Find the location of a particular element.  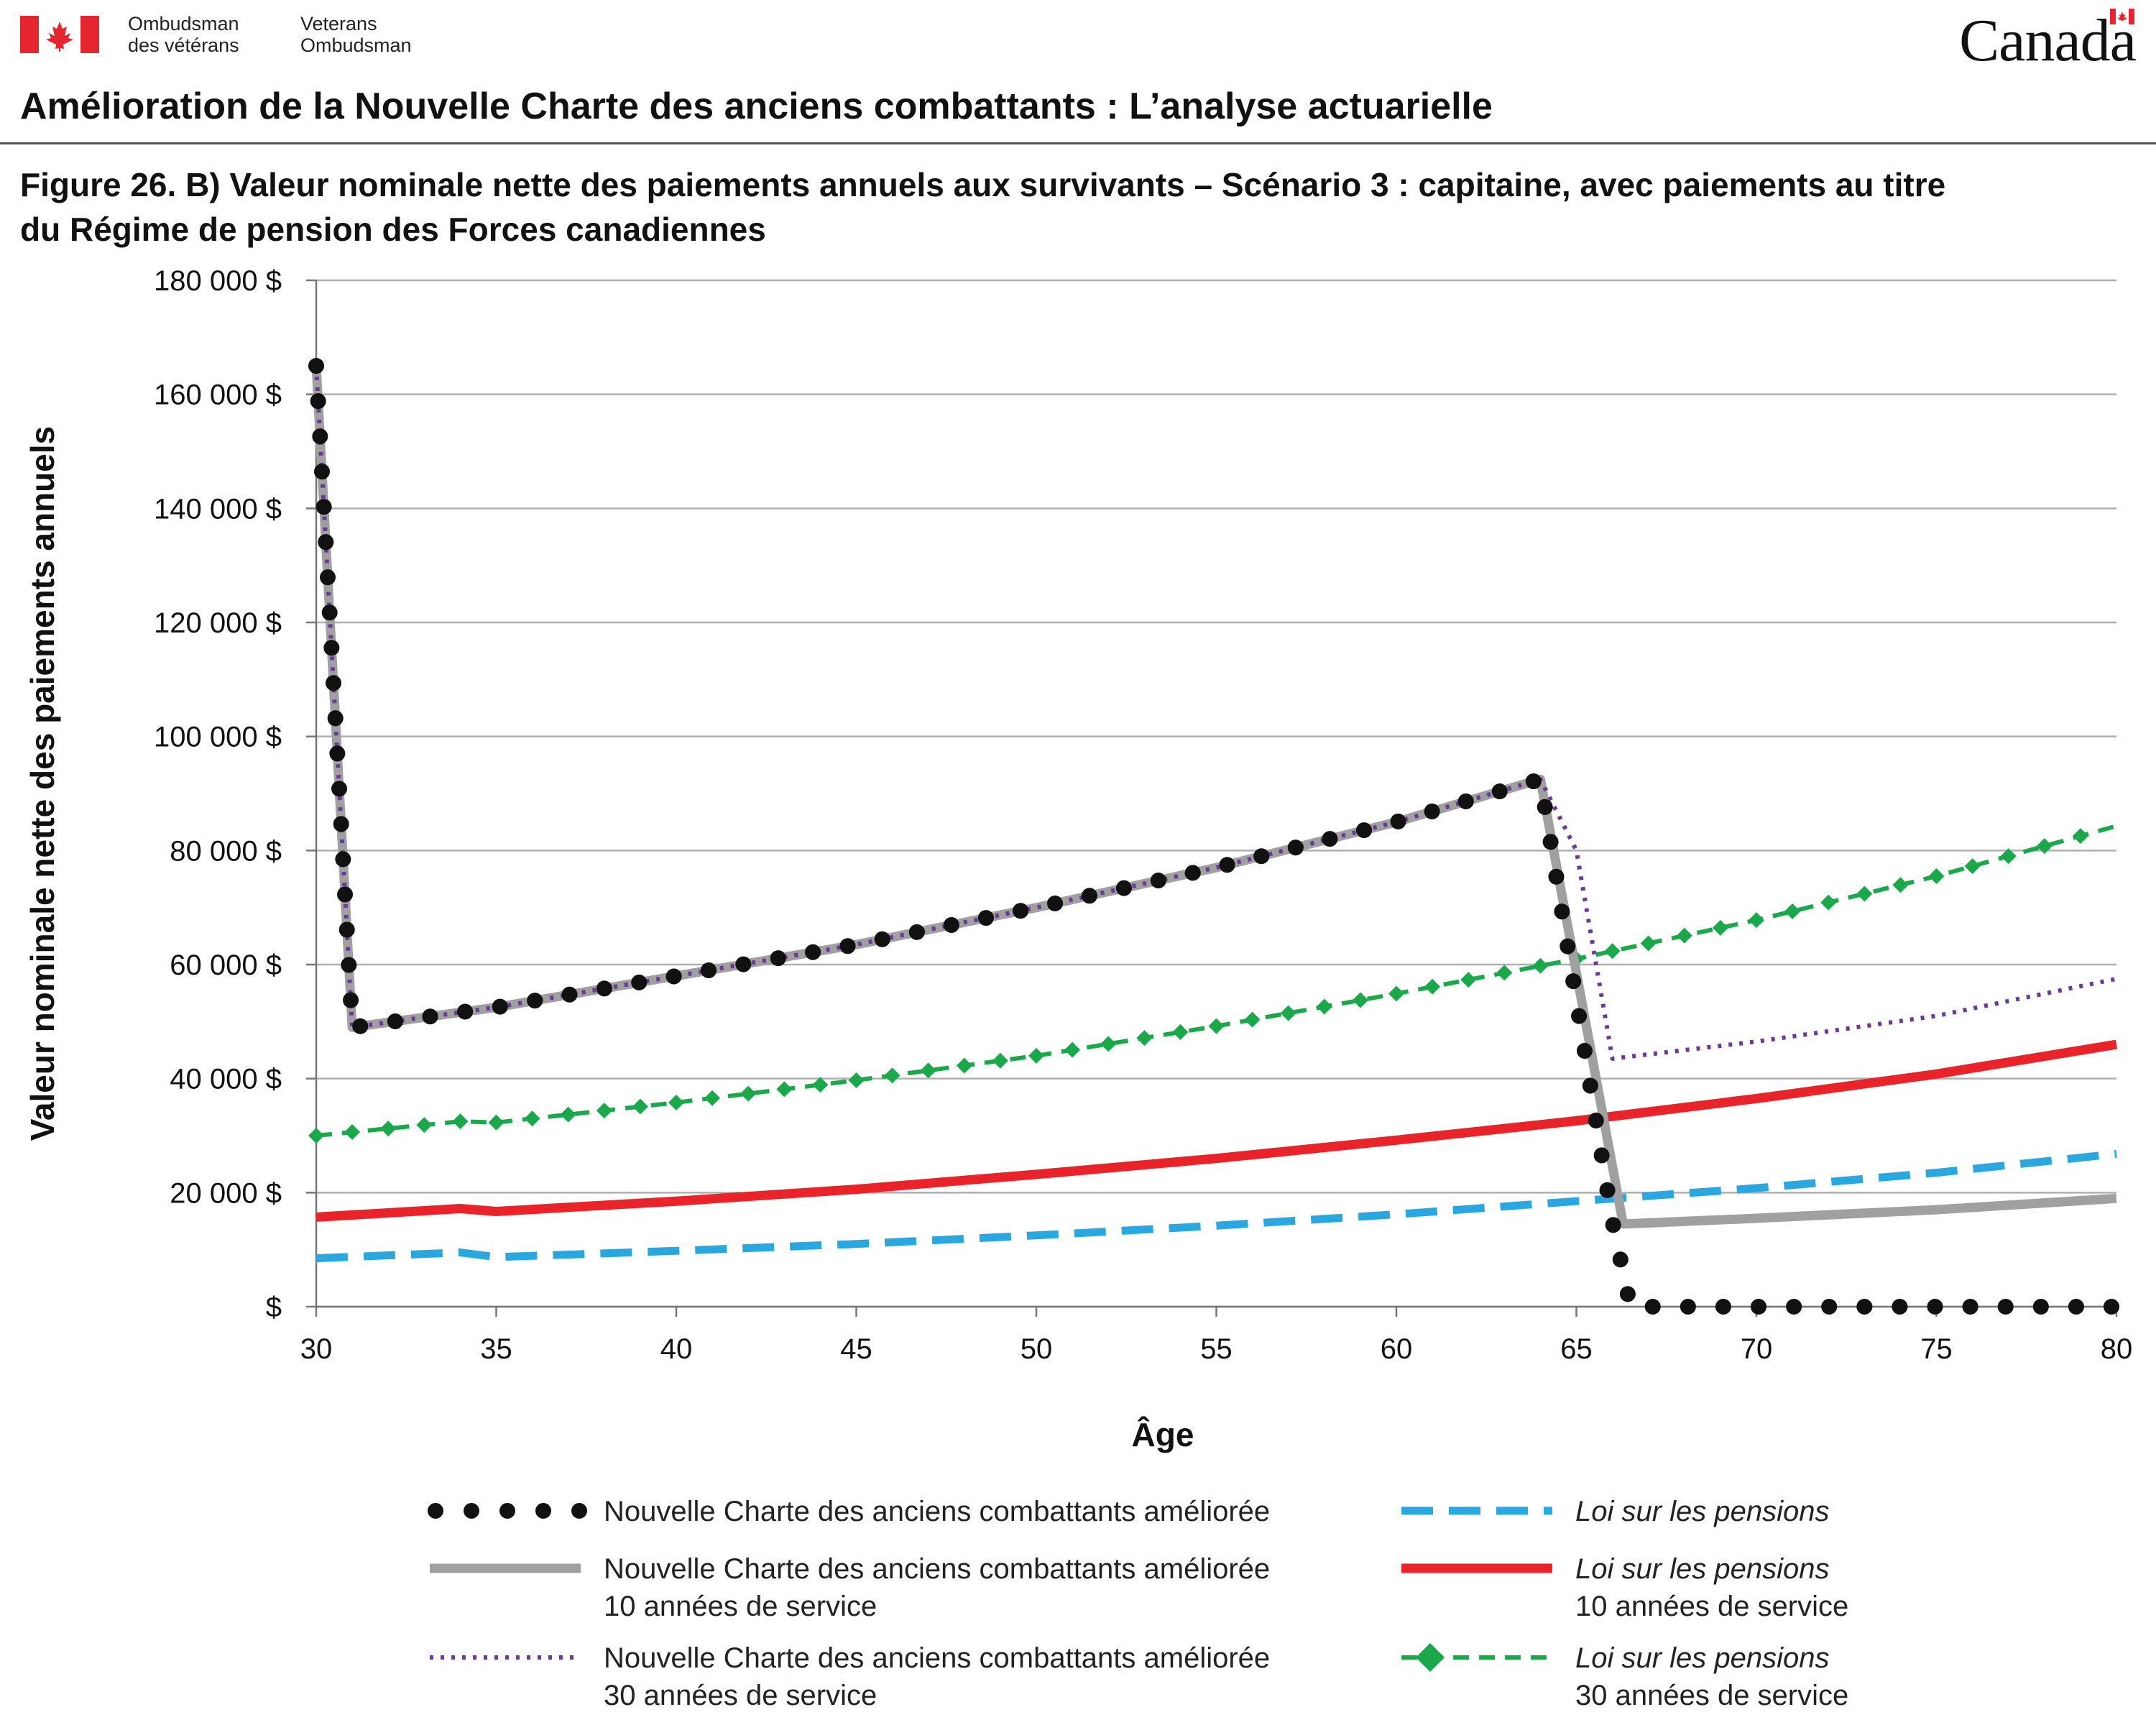

org-name-english: Veterans Ombudsman is located at coordinates (356, 34).